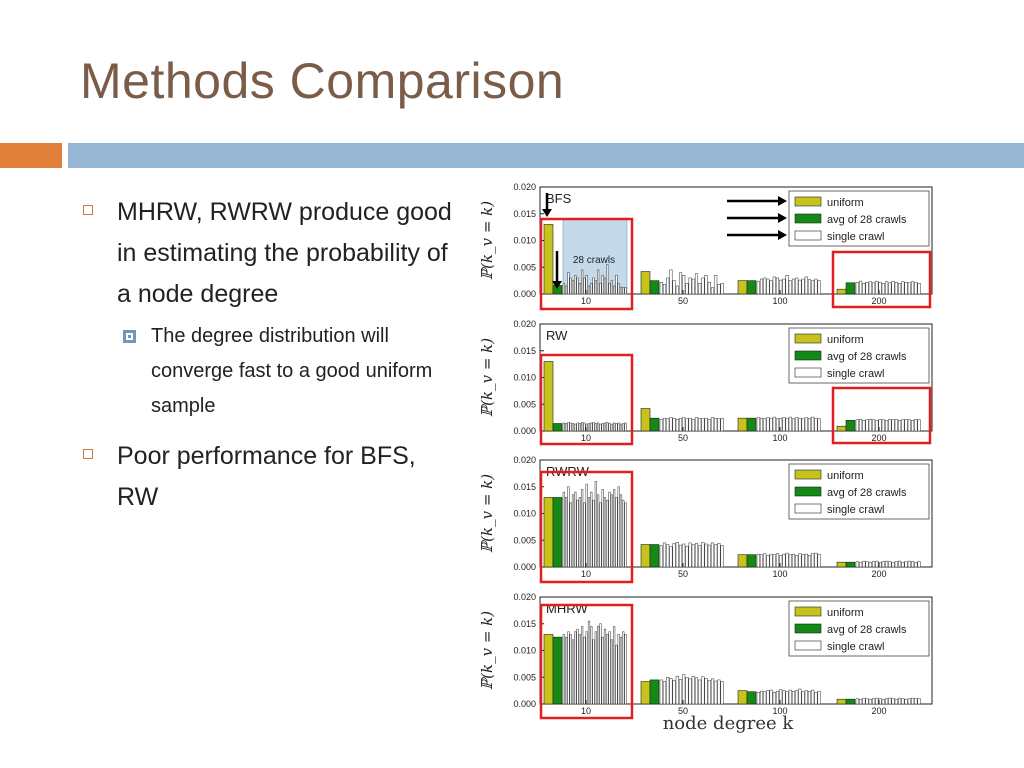 Image resolution: width=1024 pixels, height=768 pixels. What do you see at coordinates (586, 264) in the screenshot?
I see `highlight-box` at bounding box center [586, 264].